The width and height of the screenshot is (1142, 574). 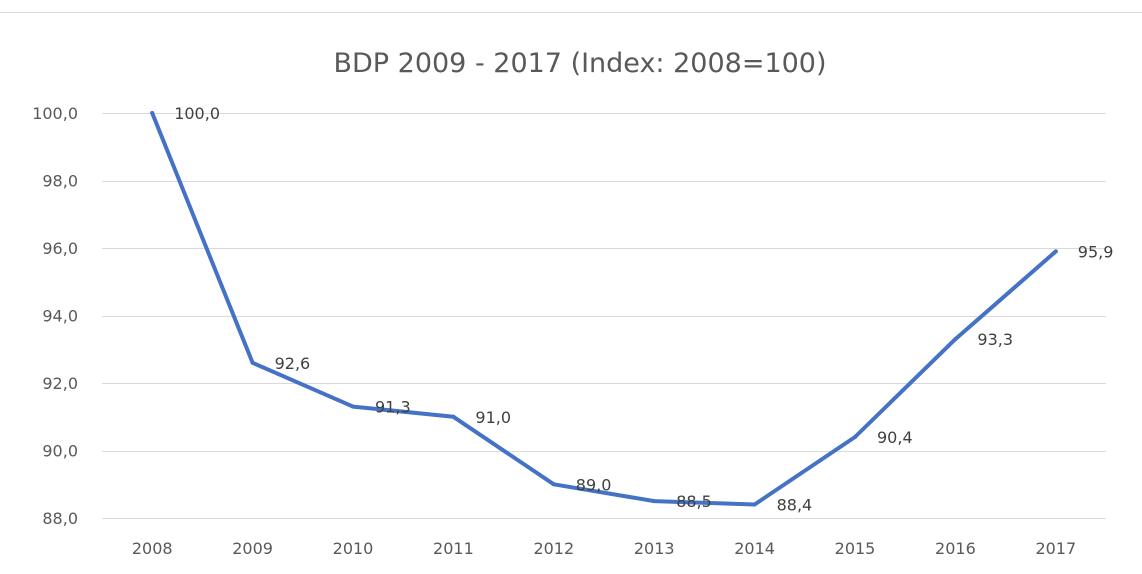 I want to click on data-label: 95,9, so click(x=1096, y=251).